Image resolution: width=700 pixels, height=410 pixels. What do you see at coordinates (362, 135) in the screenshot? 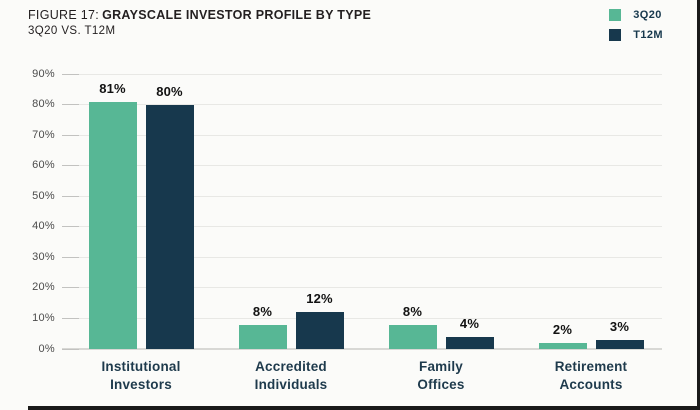
I see `gridline-70%` at bounding box center [362, 135].